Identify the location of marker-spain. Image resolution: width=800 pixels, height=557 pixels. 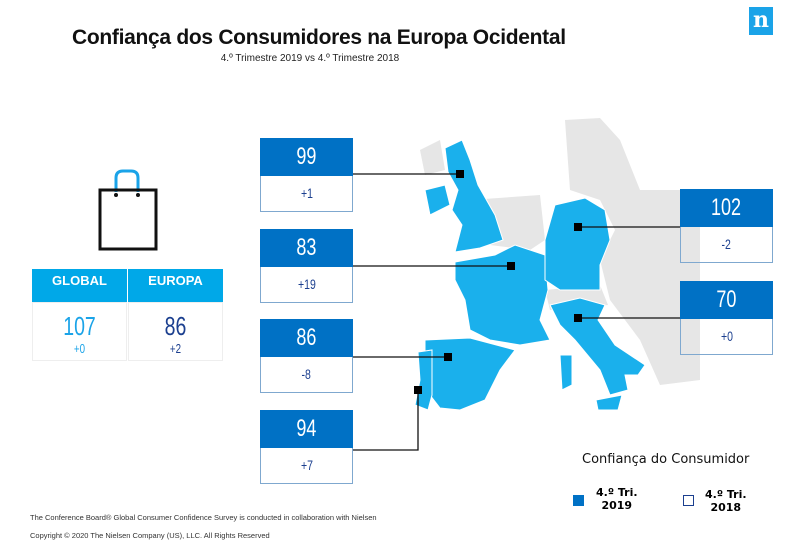
(448, 357).